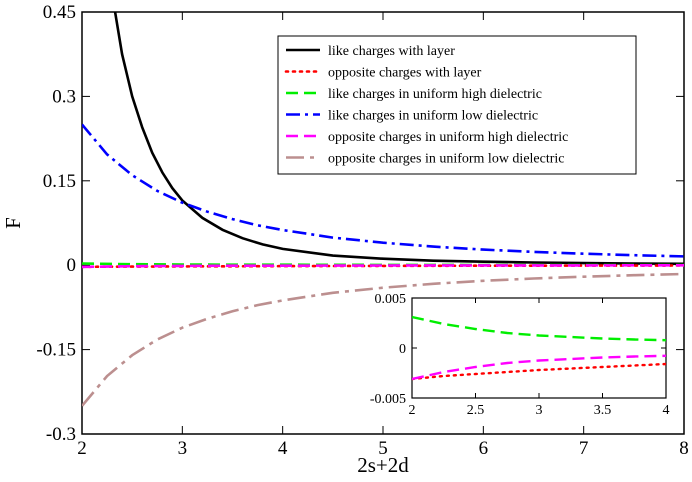 The height and width of the screenshot is (482, 692). I want to click on legend-label-like-charges-in-uniform-low-dielectric: like charges in uniform low dielectric, so click(433, 116).